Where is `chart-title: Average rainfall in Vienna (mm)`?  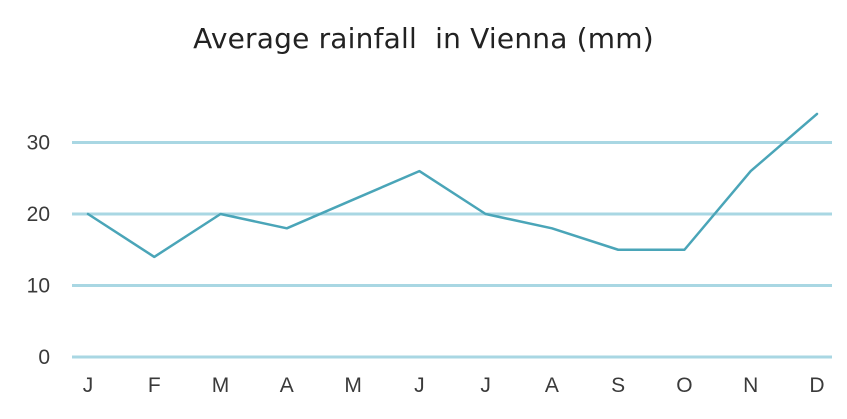
chart-title: Average rainfall in Vienna (mm) is located at coordinates (423, 38).